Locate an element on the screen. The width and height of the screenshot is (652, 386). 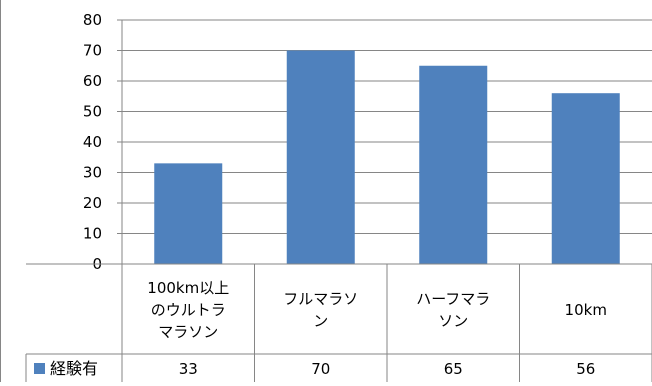
y-tick-label: 70 is located at coordinates (92, 51).